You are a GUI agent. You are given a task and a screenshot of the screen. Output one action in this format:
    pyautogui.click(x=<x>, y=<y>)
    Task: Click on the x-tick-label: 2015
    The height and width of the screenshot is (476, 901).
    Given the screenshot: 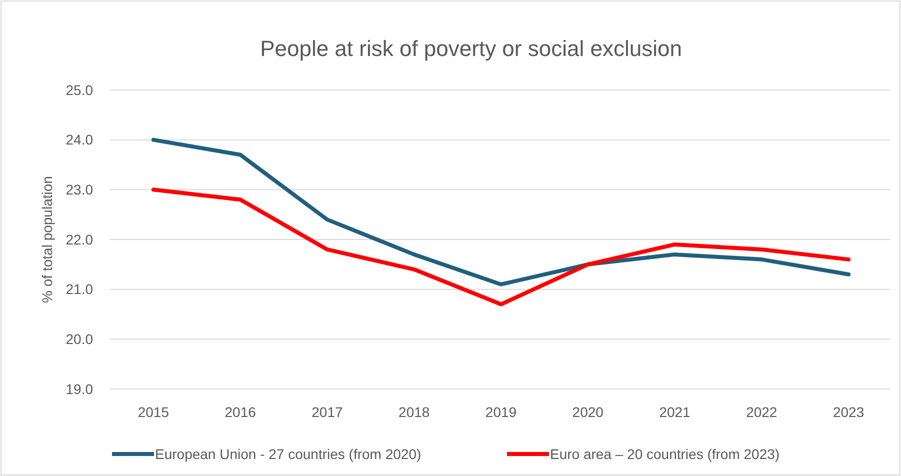 What is the action you would take?
    pyautogui.click(x=154, y=412)
    